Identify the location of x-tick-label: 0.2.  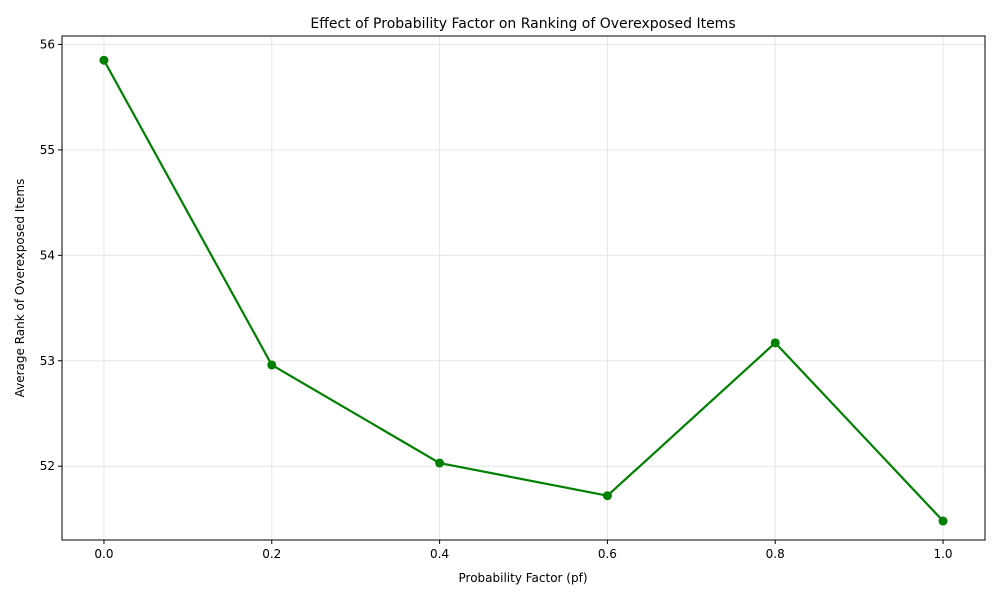
(271, 554).